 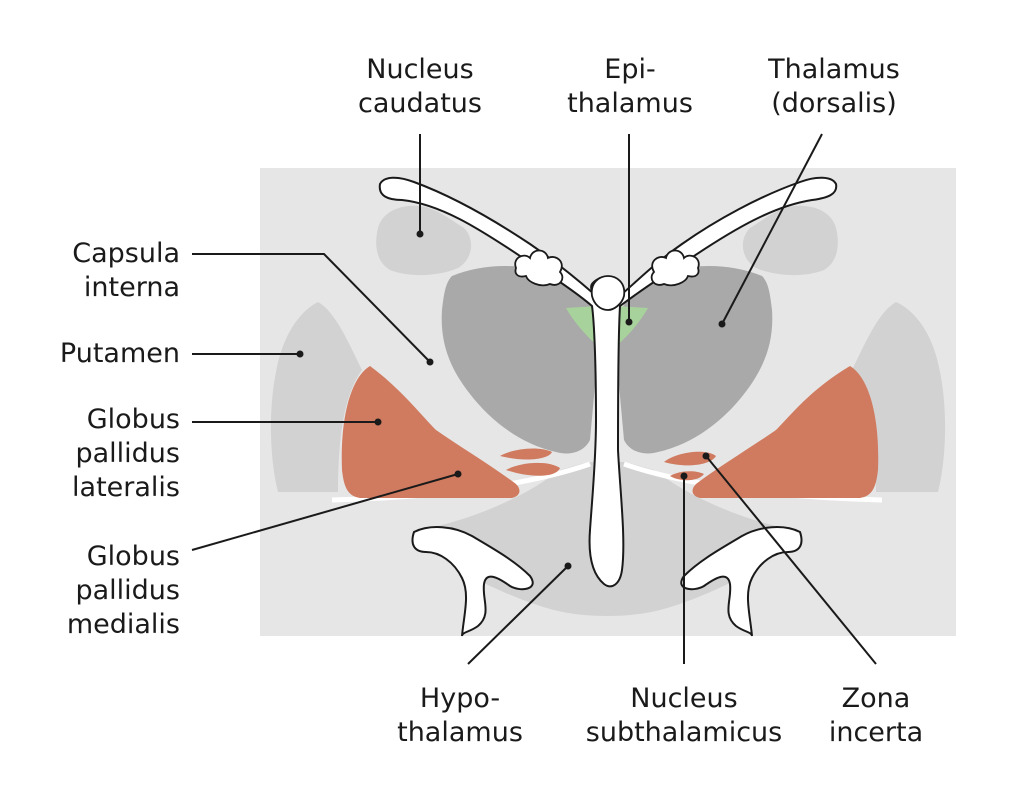 I want to click on dot-hypothalamus, so click(x=568, y=566).